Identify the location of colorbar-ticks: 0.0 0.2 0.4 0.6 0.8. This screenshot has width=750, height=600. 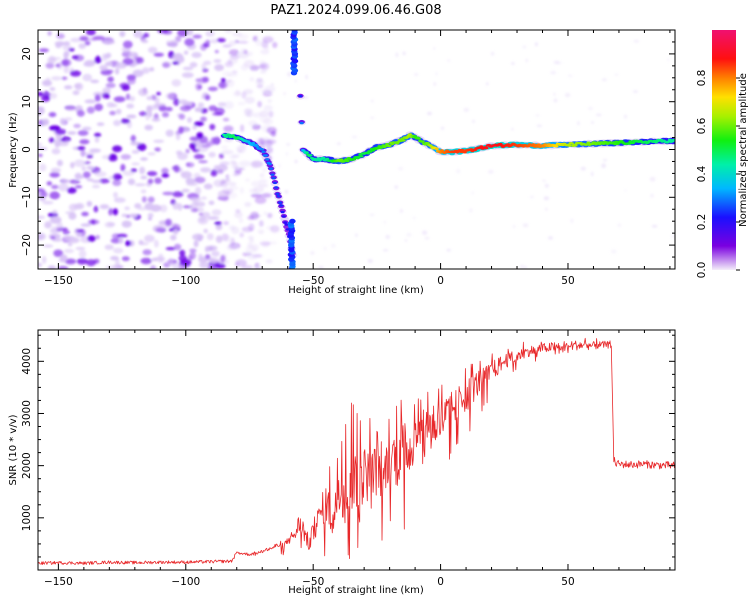
(718, 174).